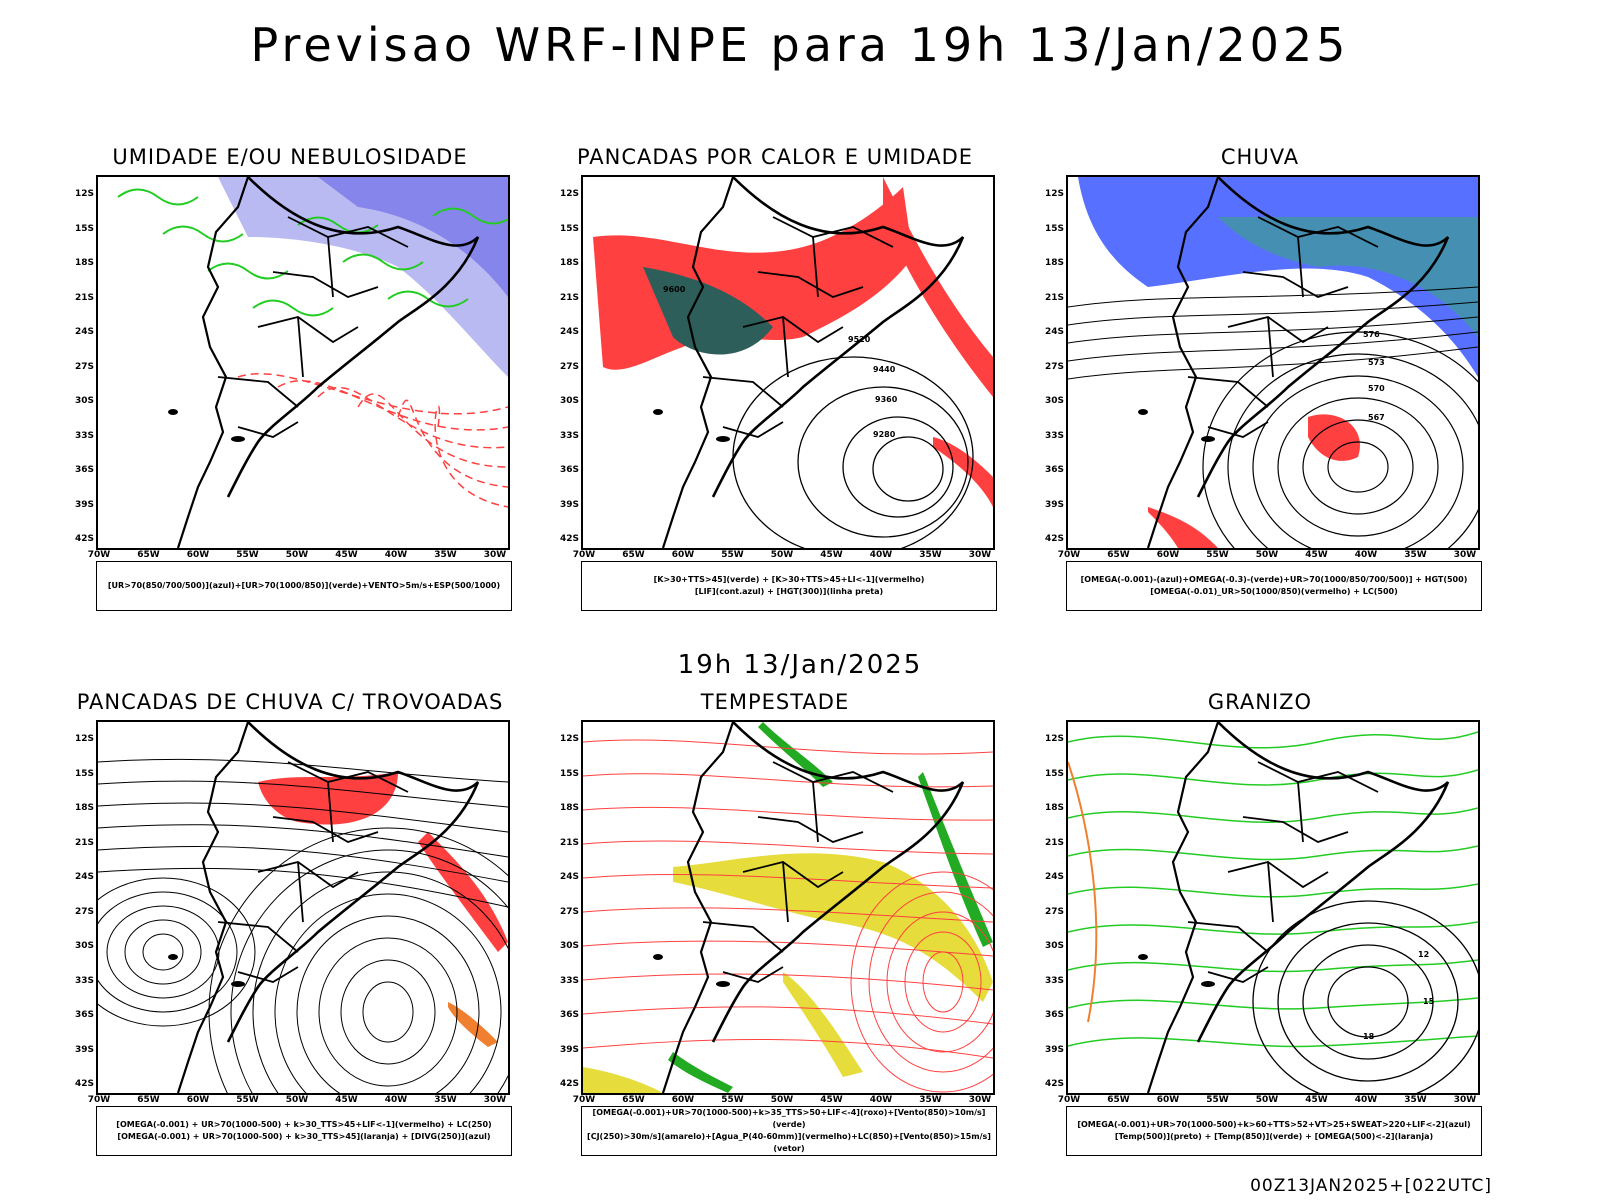 The height and width of the screenshot is (1200, 1600). What do you see at coordinates (938, 287) in the screenshot?
I see `convection-fill-east` at bounding box center [938, 287].